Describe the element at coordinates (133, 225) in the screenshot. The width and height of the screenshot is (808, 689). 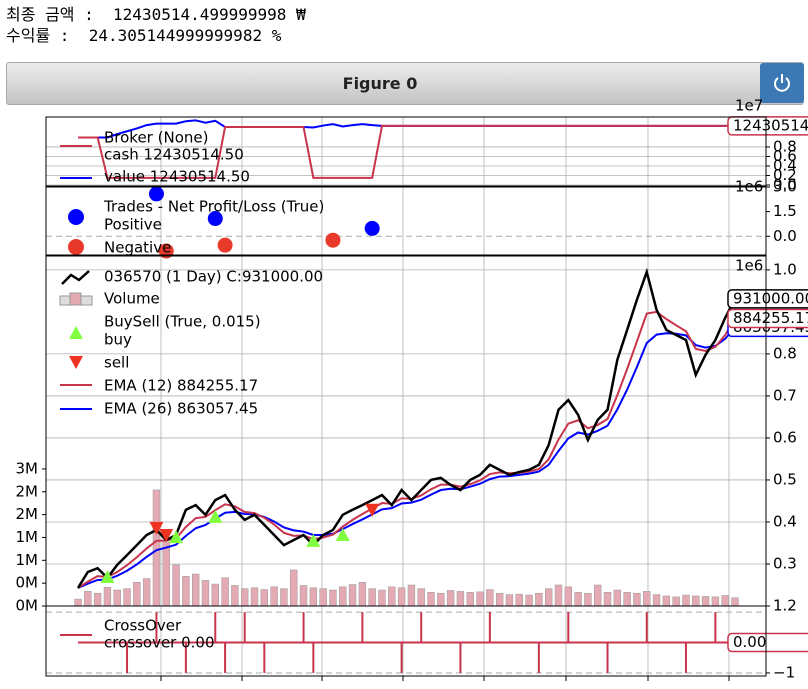
I see `legend-label: Positive` at that location.